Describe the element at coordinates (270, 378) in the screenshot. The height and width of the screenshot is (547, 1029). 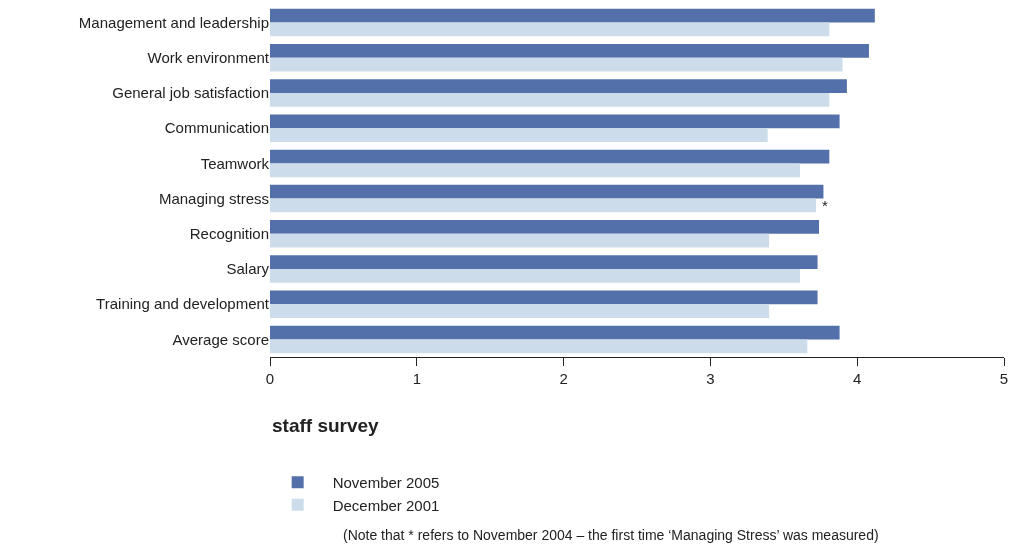
I see `x-tick-label: 0` at that location.